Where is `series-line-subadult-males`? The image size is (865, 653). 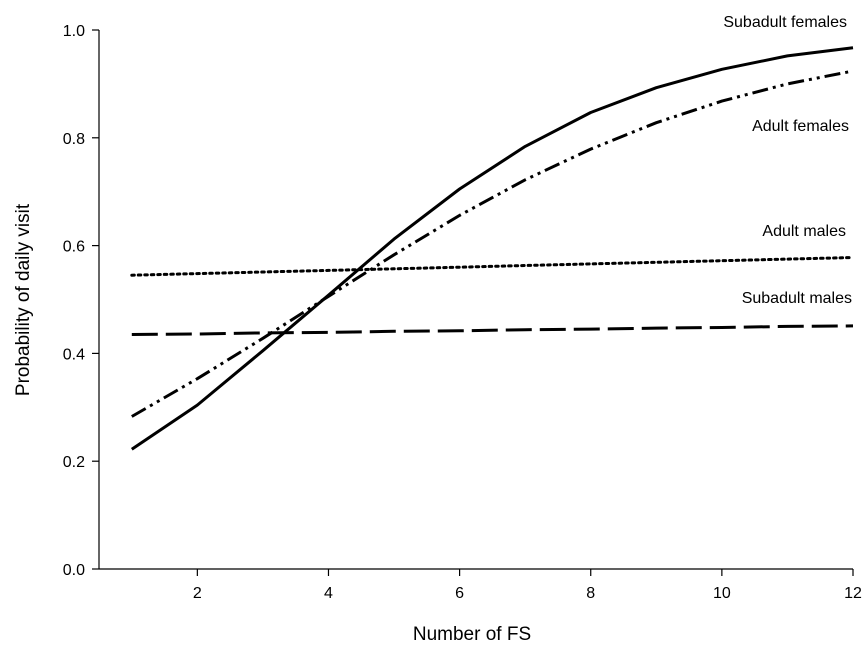 series-line-subadult-males is located at coordinates (492, 330).